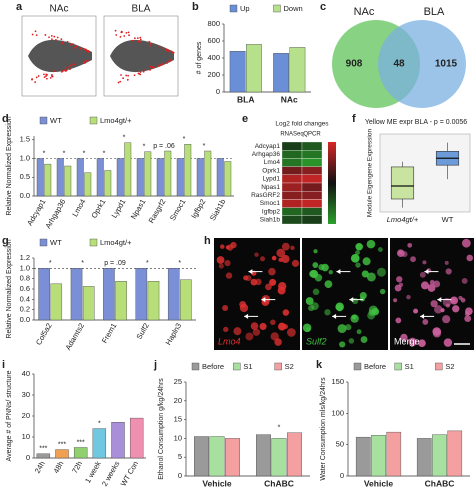 The image size is (474, 492). What do you see at coordinates (25, 157) in the screenshot?
I see `y-tick-label: 1.0` at bounding box center [25, 157].